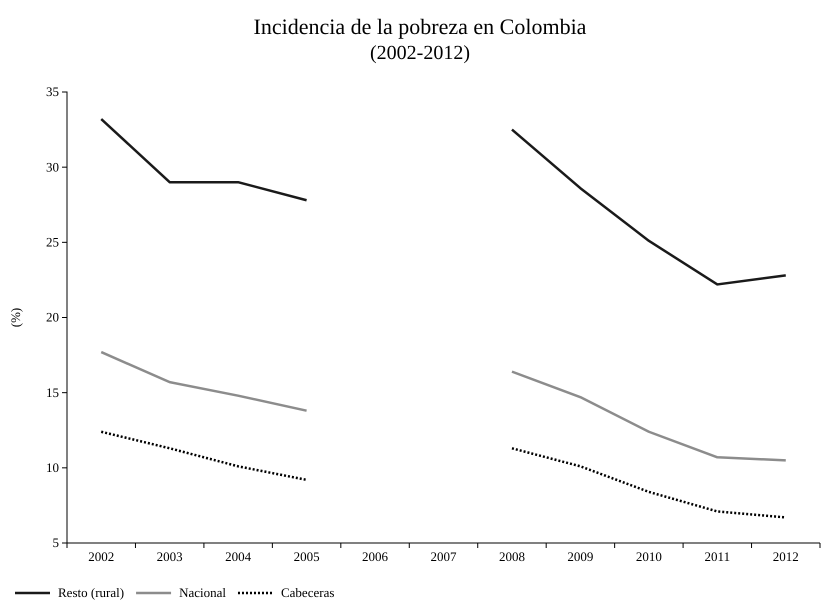  I want to click on x-tick-label: 2003, so click(169, 556).